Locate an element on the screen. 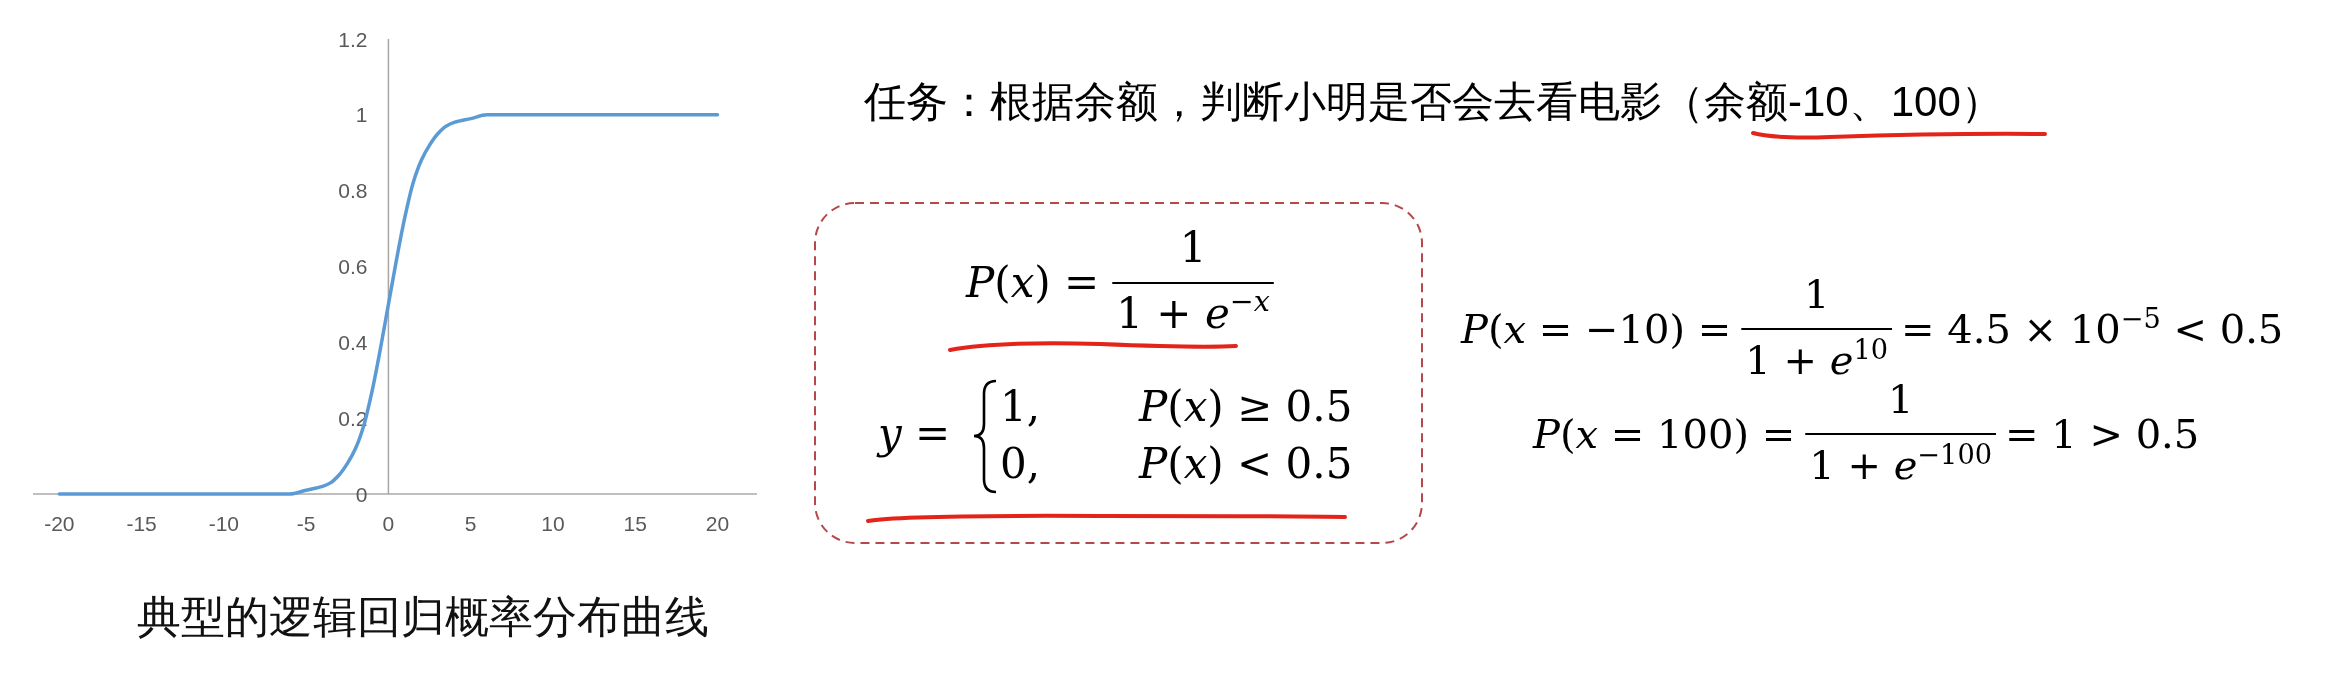 The image size is (2325, 674). x-tick-label: 0 is located at coordinates (388, 523).